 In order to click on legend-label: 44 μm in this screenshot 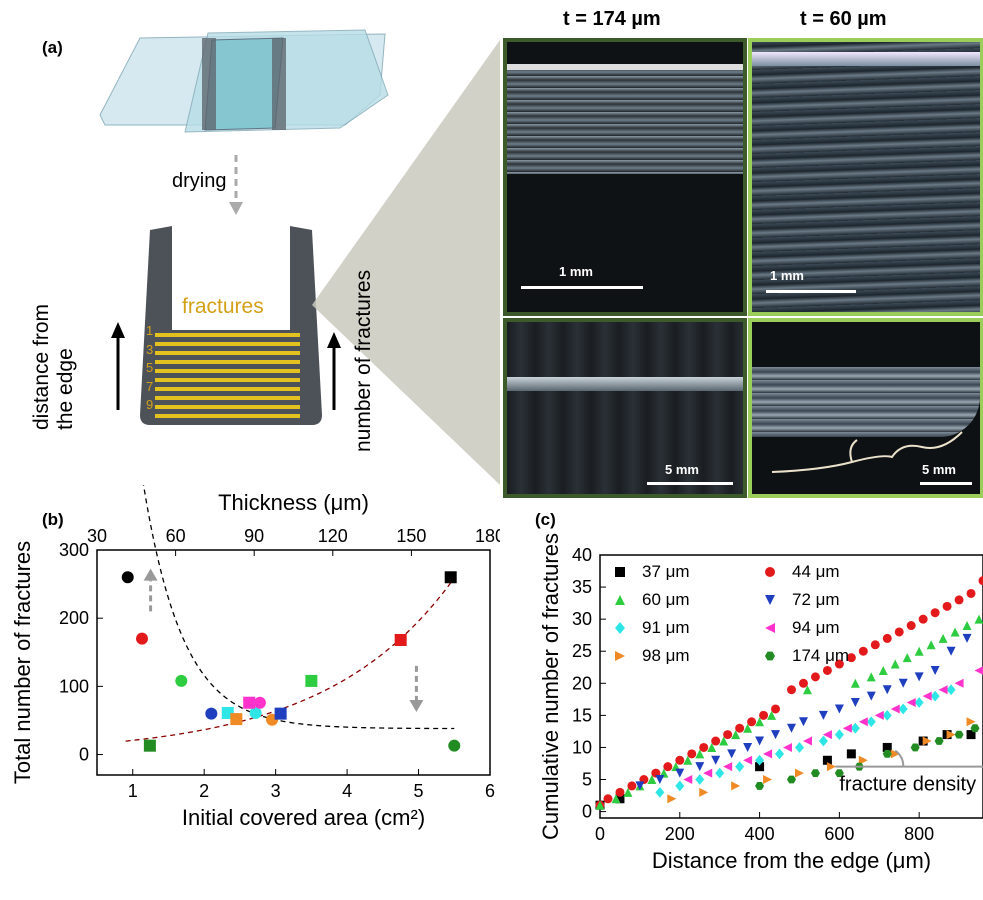, I will do `click(816, 571)`.